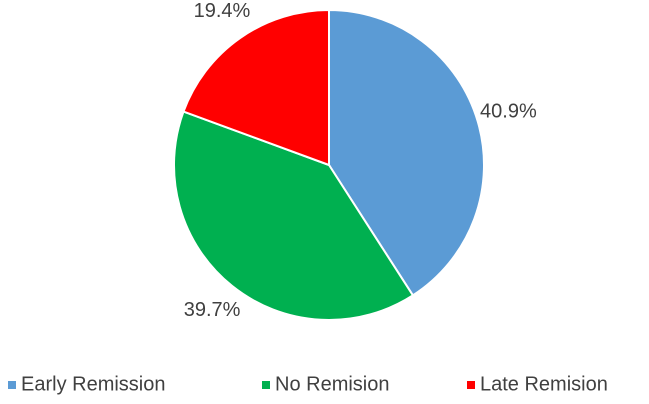 This screenshot has height=404, width=649. I want to click on pie-slice, so click(256, 87).